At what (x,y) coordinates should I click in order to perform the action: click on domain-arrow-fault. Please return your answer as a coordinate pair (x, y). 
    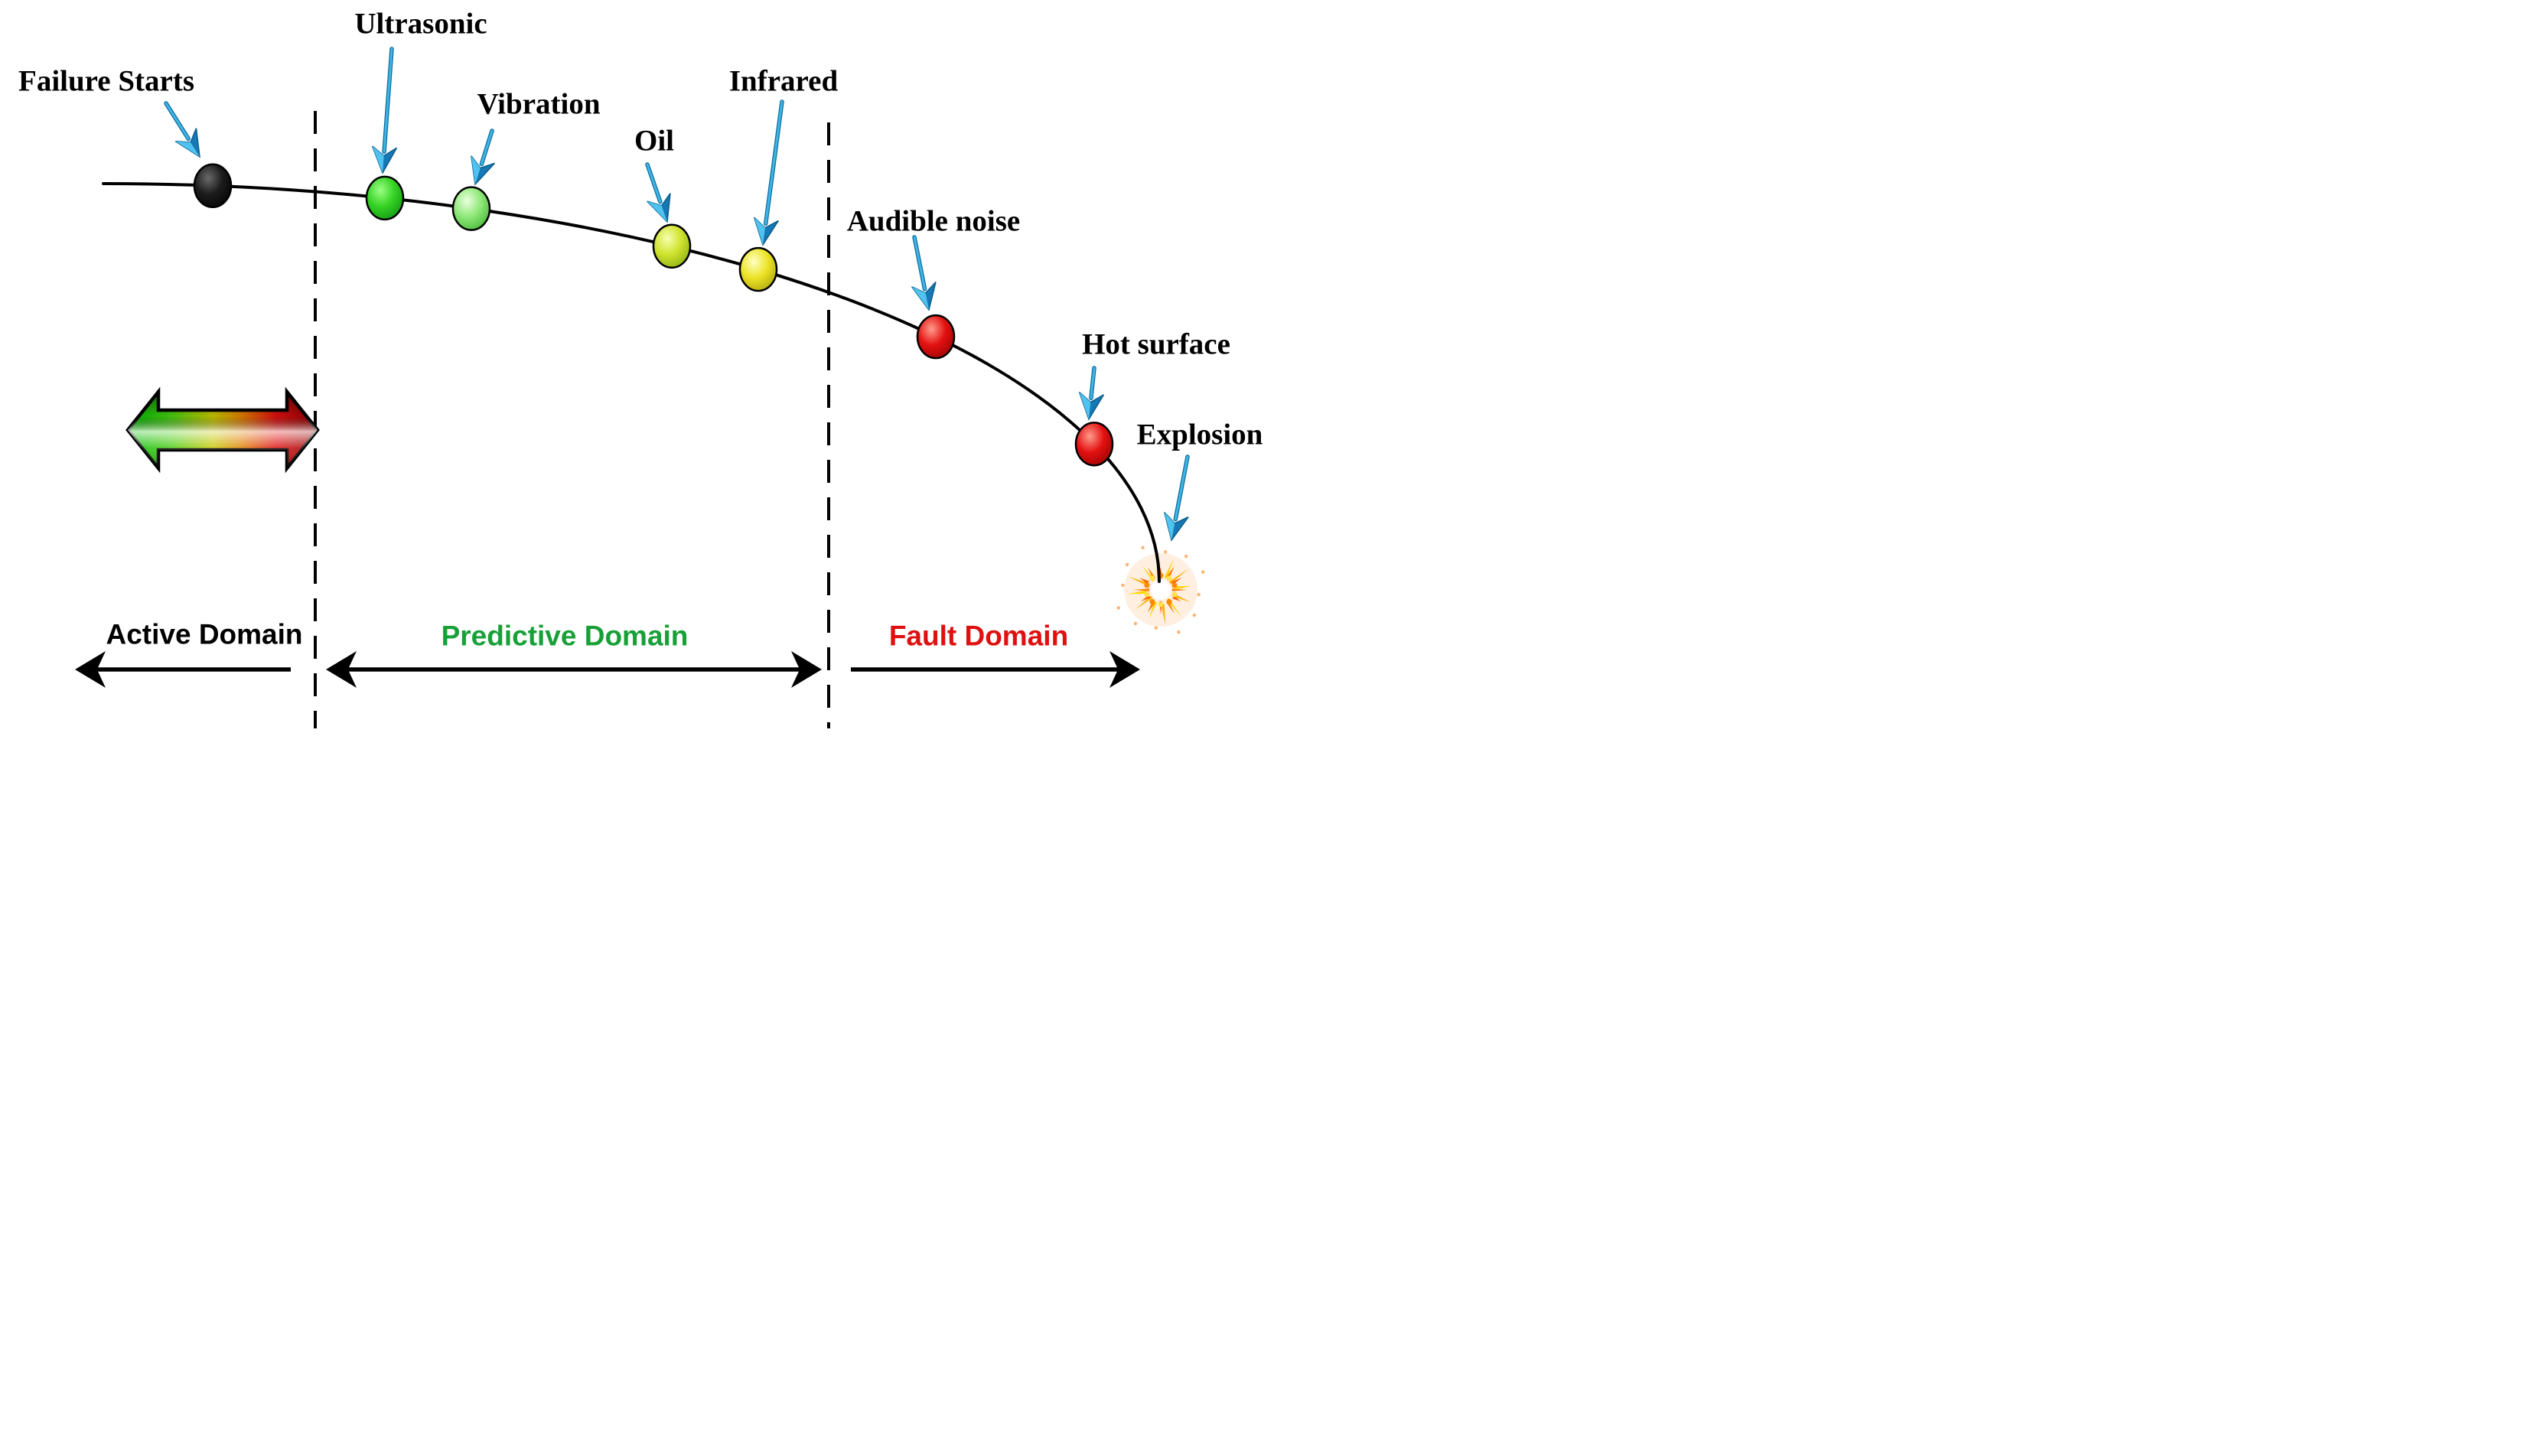
    Looking at the image, I should click on (995, 669).